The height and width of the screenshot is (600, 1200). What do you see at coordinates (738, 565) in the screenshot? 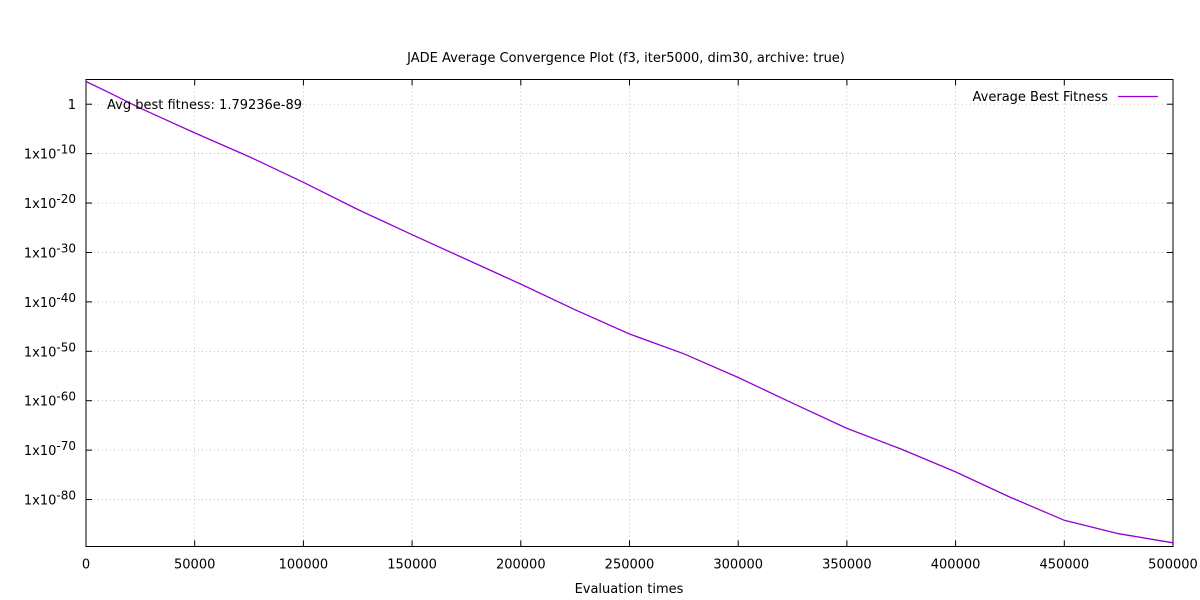
I see `x-tick-label: 300000` at bounding box center [738, 565].